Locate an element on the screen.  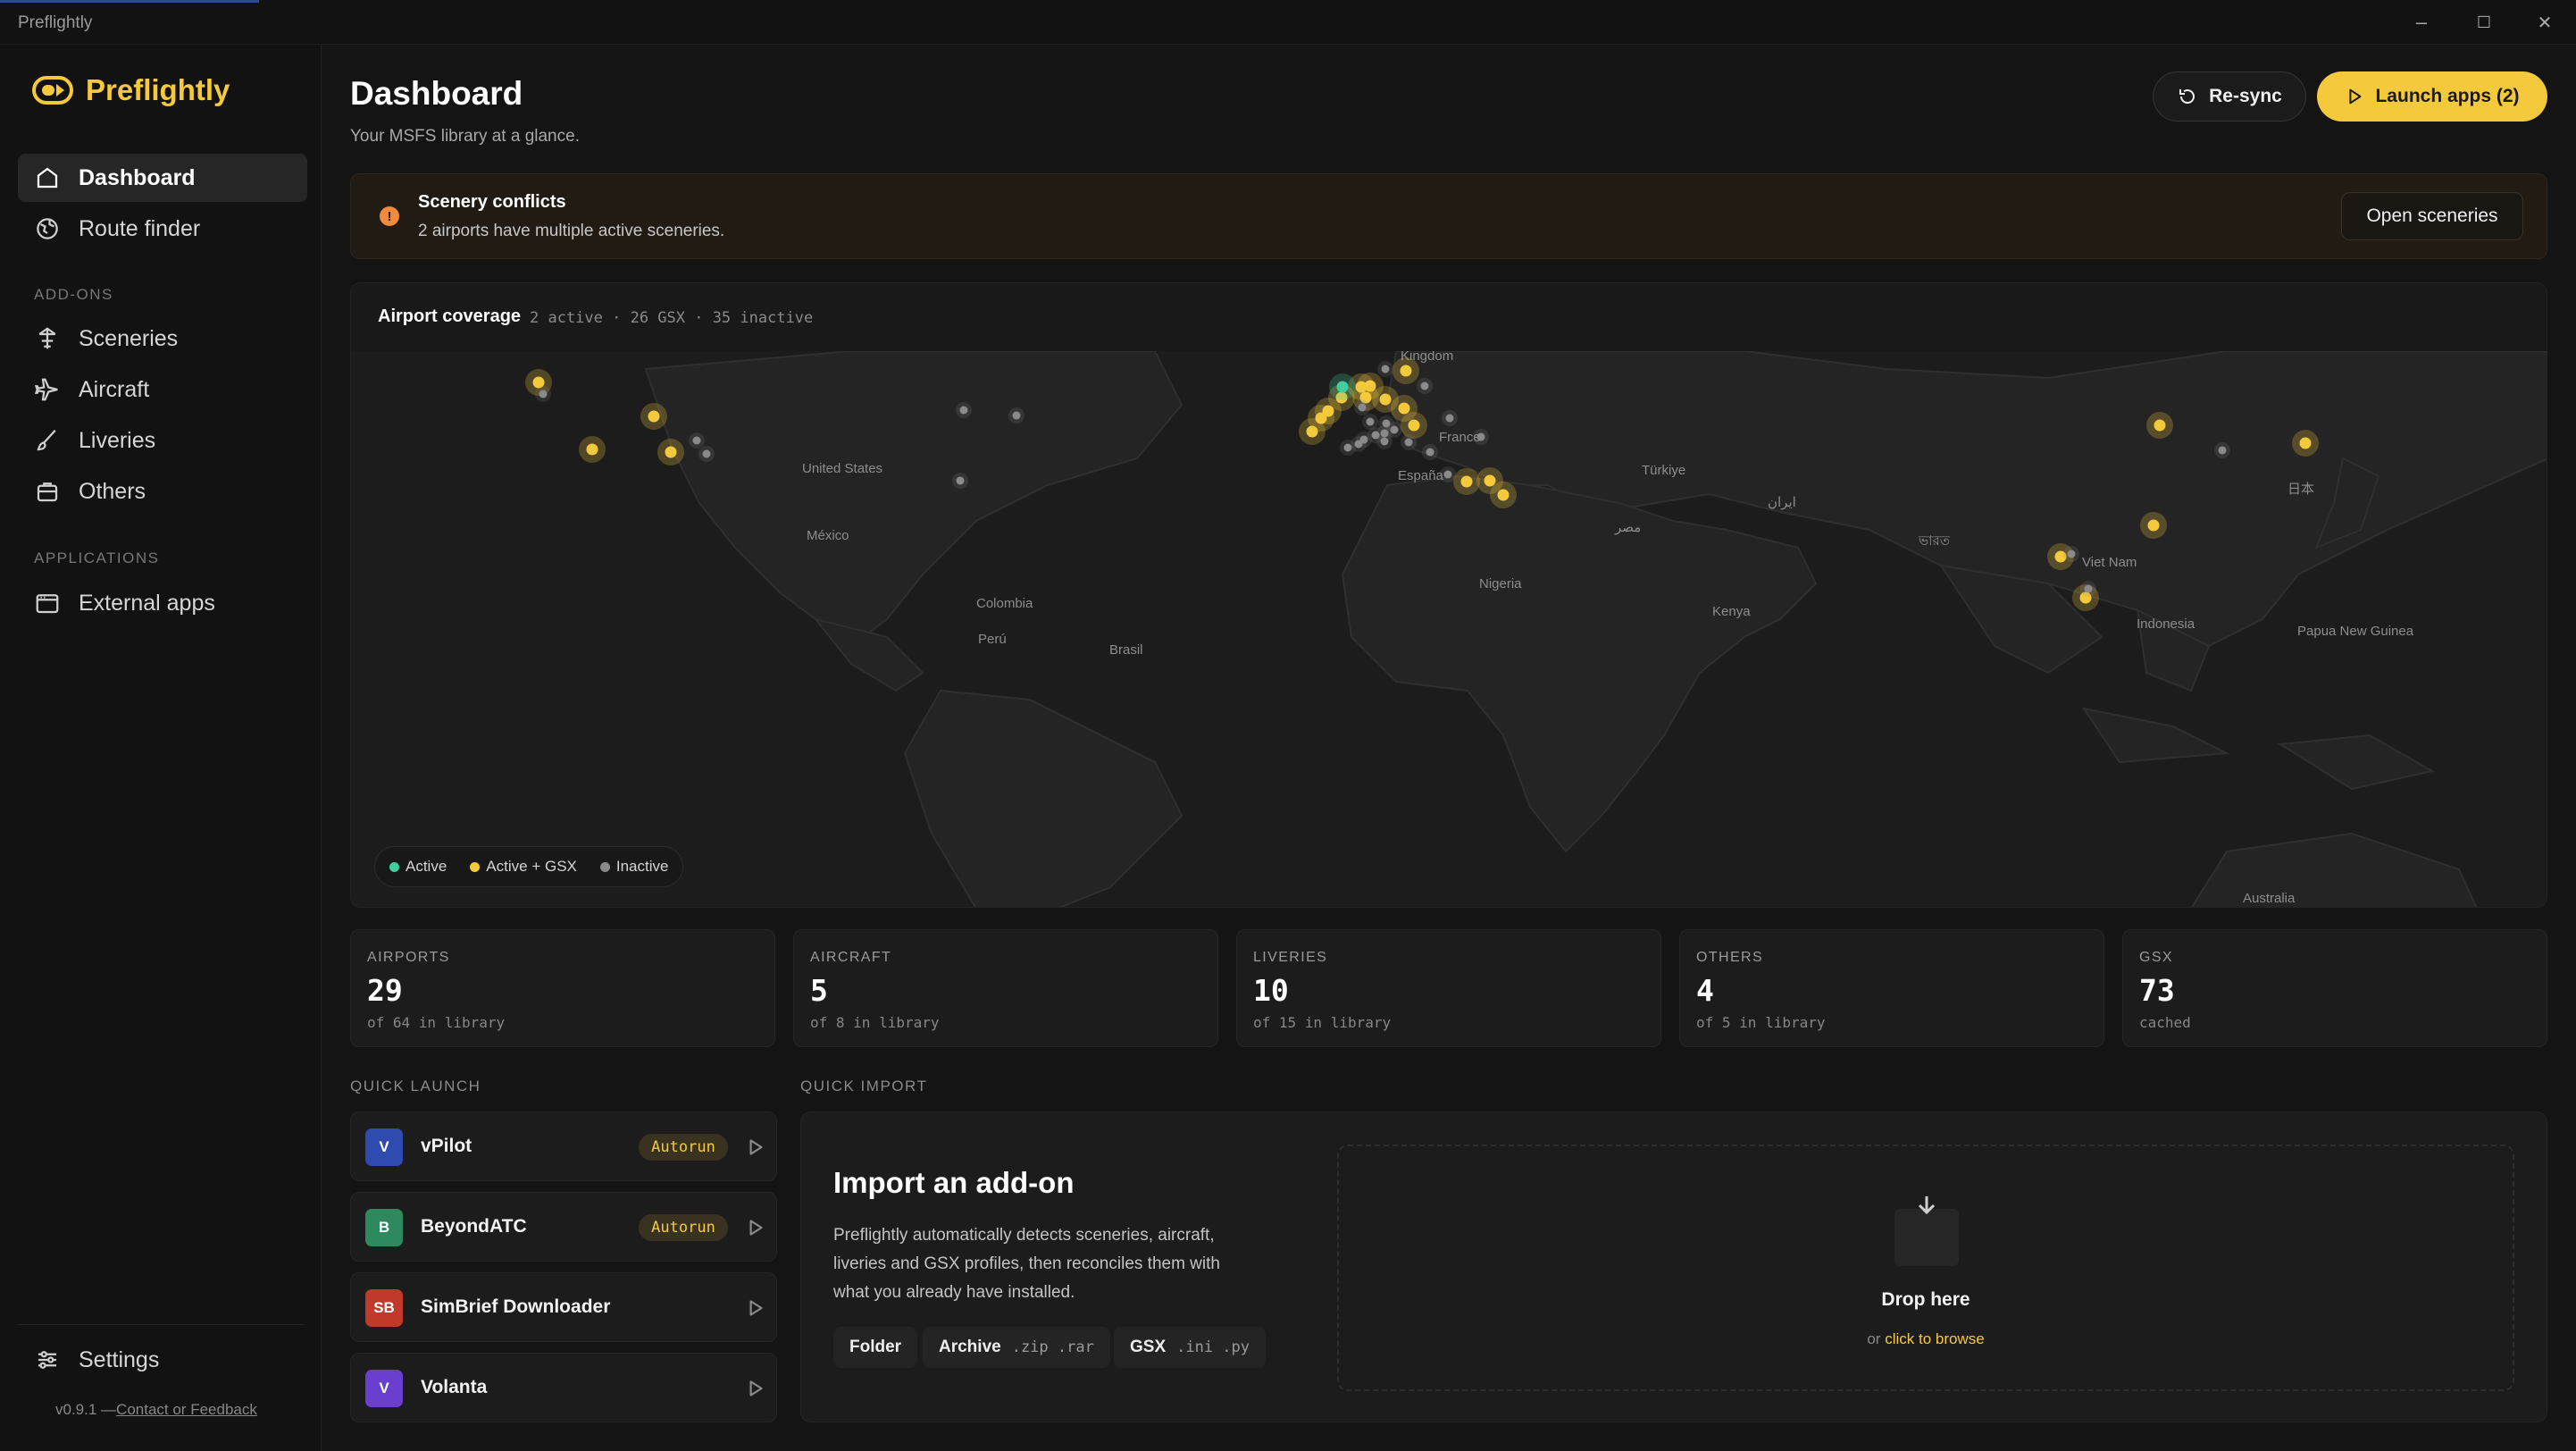
stat-card-aircraft: AIRCRAFT 5 of 8 in library is located at coordinates (1005, 988).